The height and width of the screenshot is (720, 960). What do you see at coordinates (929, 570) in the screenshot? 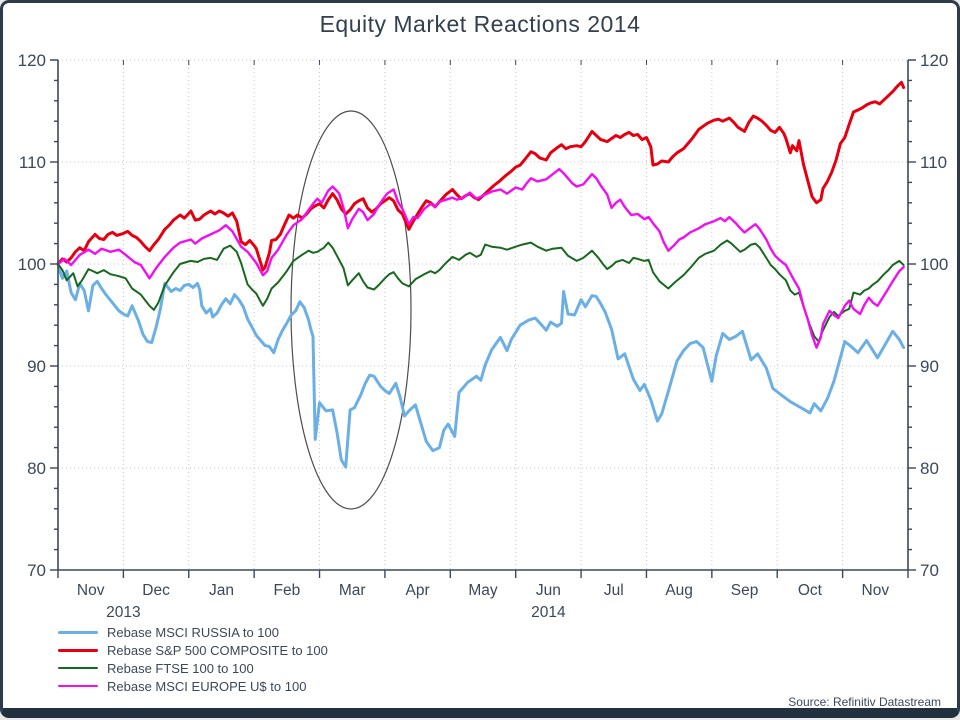
I see `y-tick-label-right: 70` at bounding box center [929, 570].